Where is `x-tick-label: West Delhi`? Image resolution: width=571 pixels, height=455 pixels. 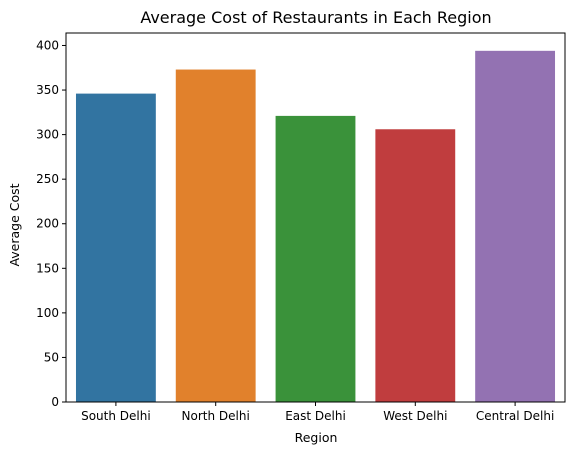
x-tick-label: West Delhi is located at coordinates (415, 416).